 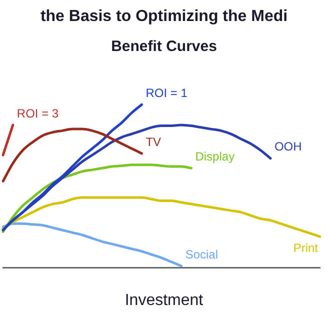 What do you see at coordinates (201, 254) in the screenshot?
I see `series-label: Social` at bounding box center [201, 254].